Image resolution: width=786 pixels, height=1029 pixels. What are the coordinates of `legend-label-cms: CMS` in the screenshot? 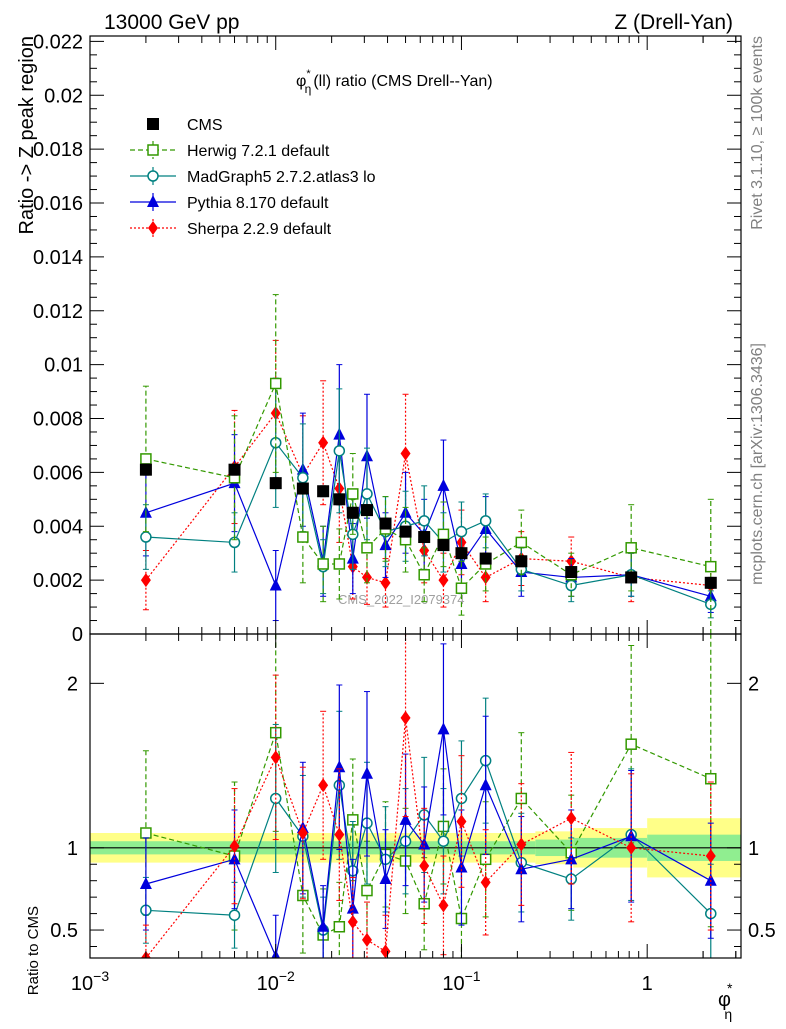 It's located at (205, 125).